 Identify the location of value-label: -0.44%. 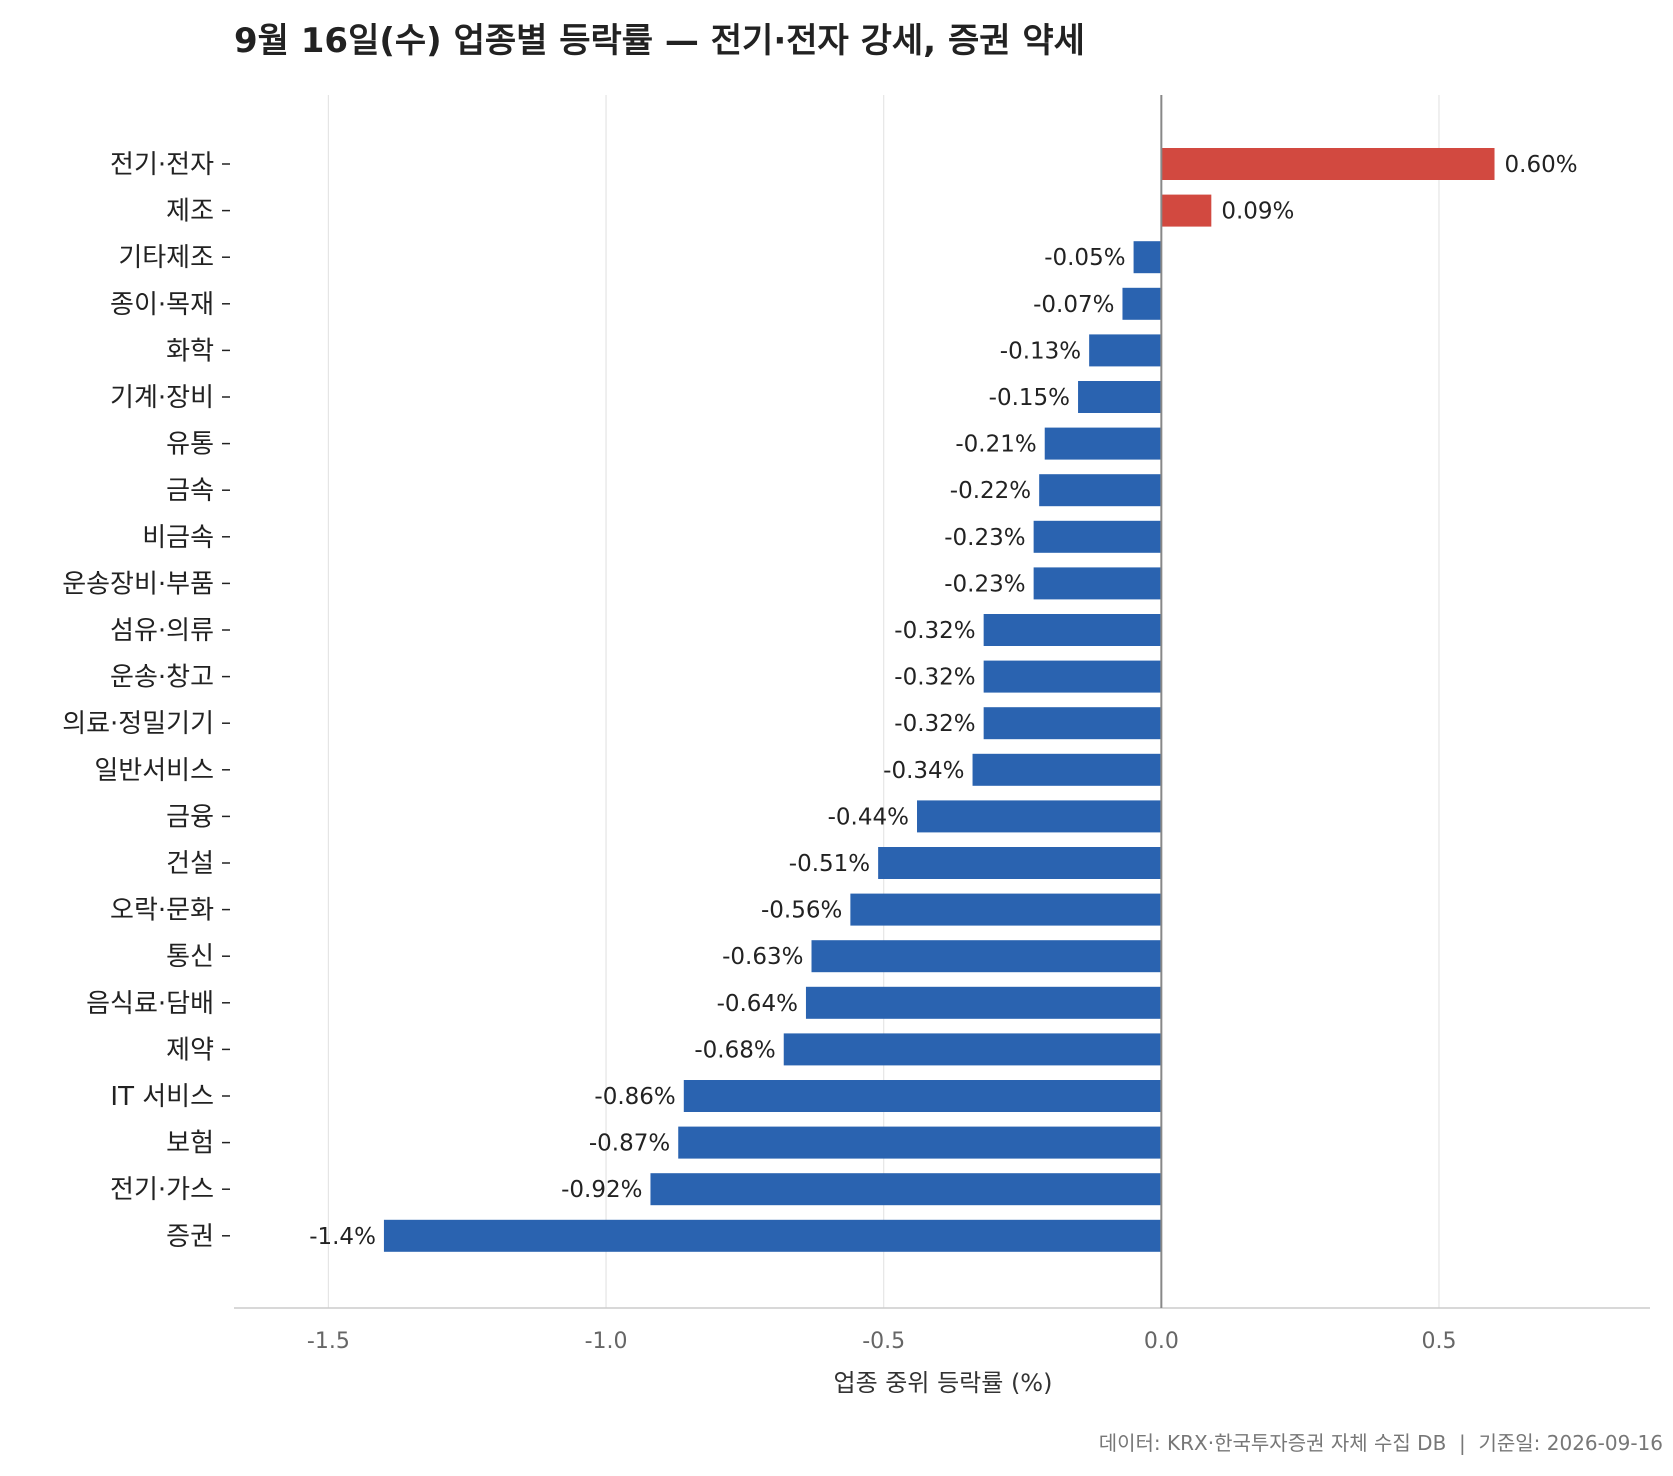
(868, 817).